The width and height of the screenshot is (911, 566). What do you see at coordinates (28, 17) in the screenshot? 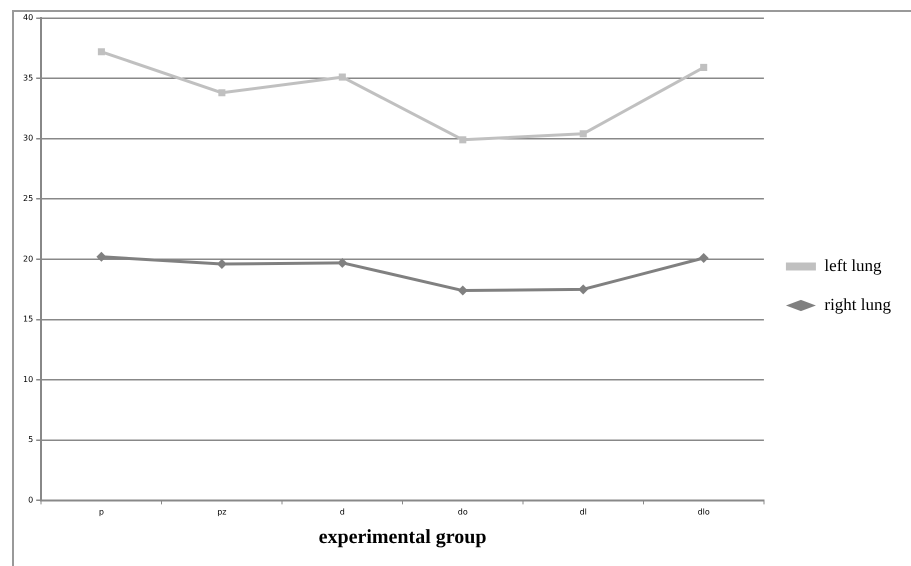
I see `y-tick-label: 40` at bounding box center [28, 17].